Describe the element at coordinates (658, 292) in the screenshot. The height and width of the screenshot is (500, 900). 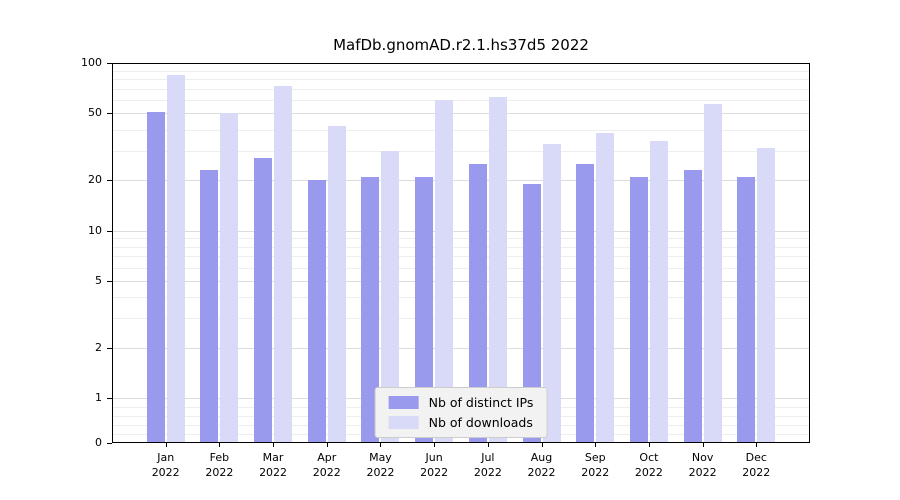
I see `bar-nb-of-downloads-oct` at that location.